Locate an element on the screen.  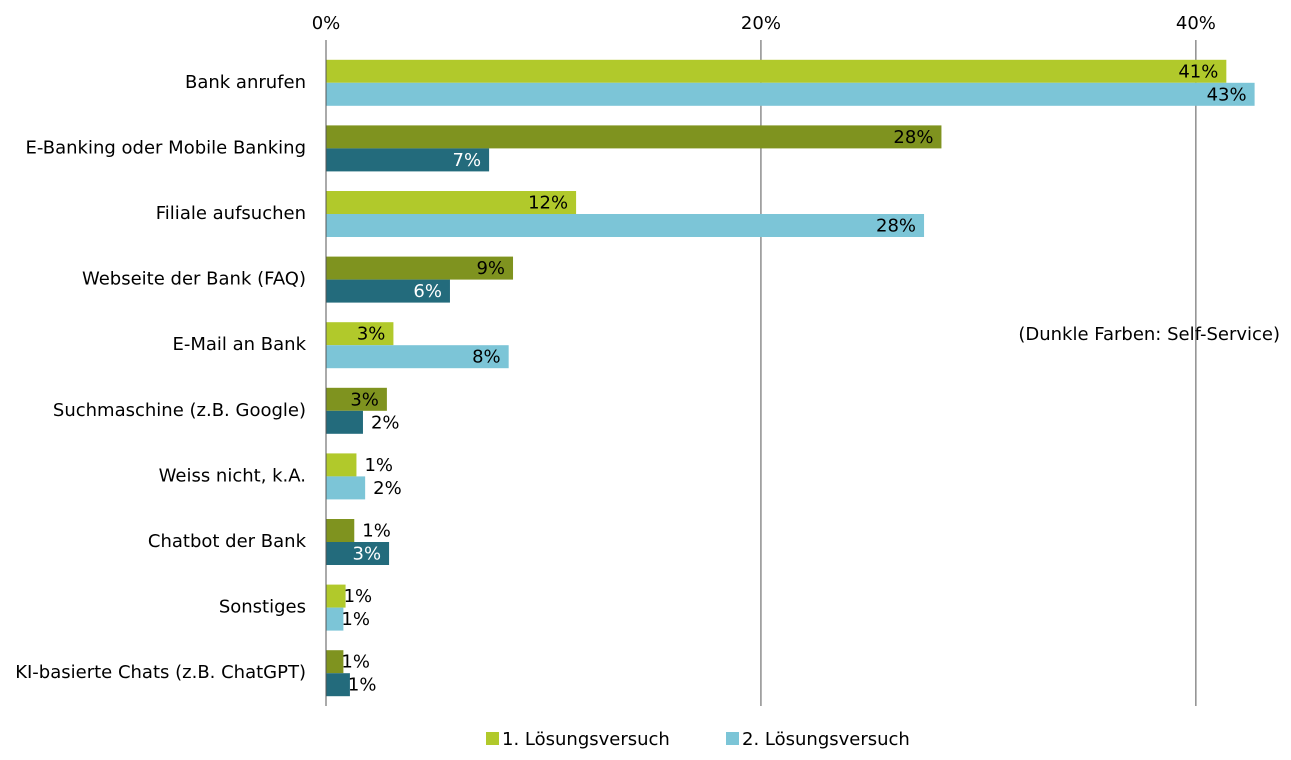
y-tick-label: KI-basierte Chats (z.B. ChatGPT) is located at coordinates (160, 672).